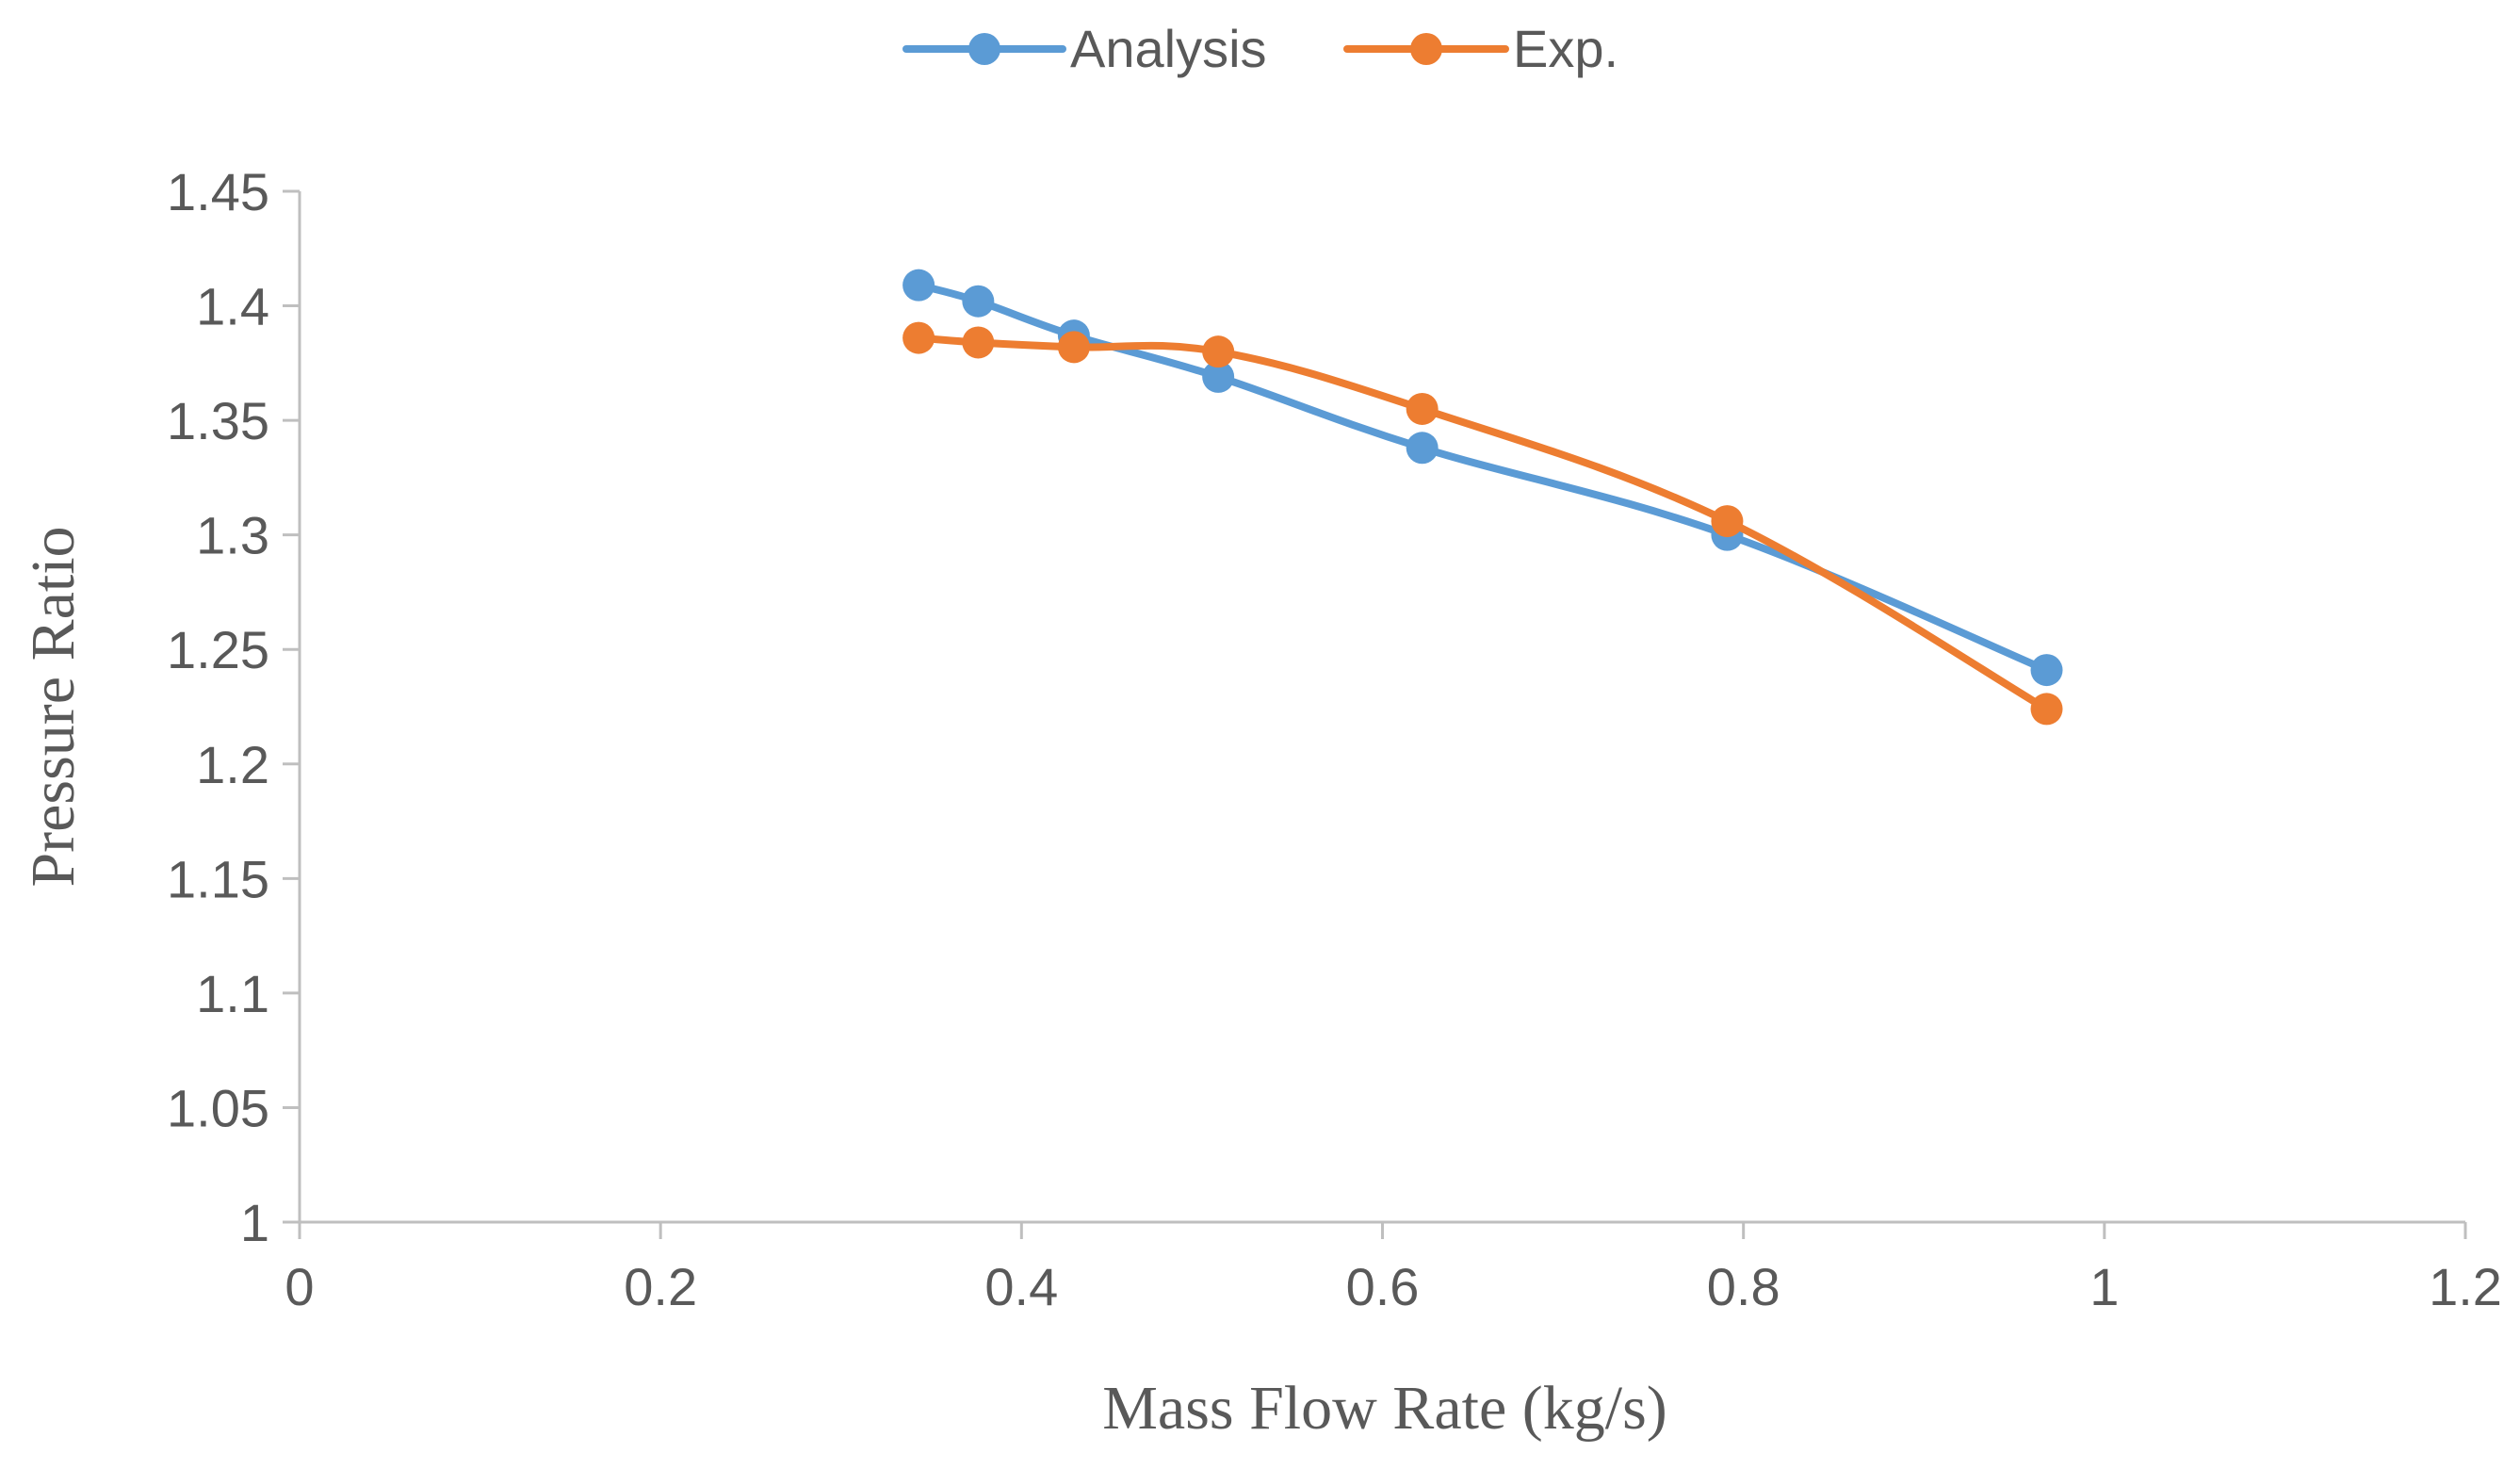 The image size is (2520, 1469). What do you see at coordinates (1168, 48) in the screenshot?
I see `legend-label: Analysis` at bounding box center [1168, 48].